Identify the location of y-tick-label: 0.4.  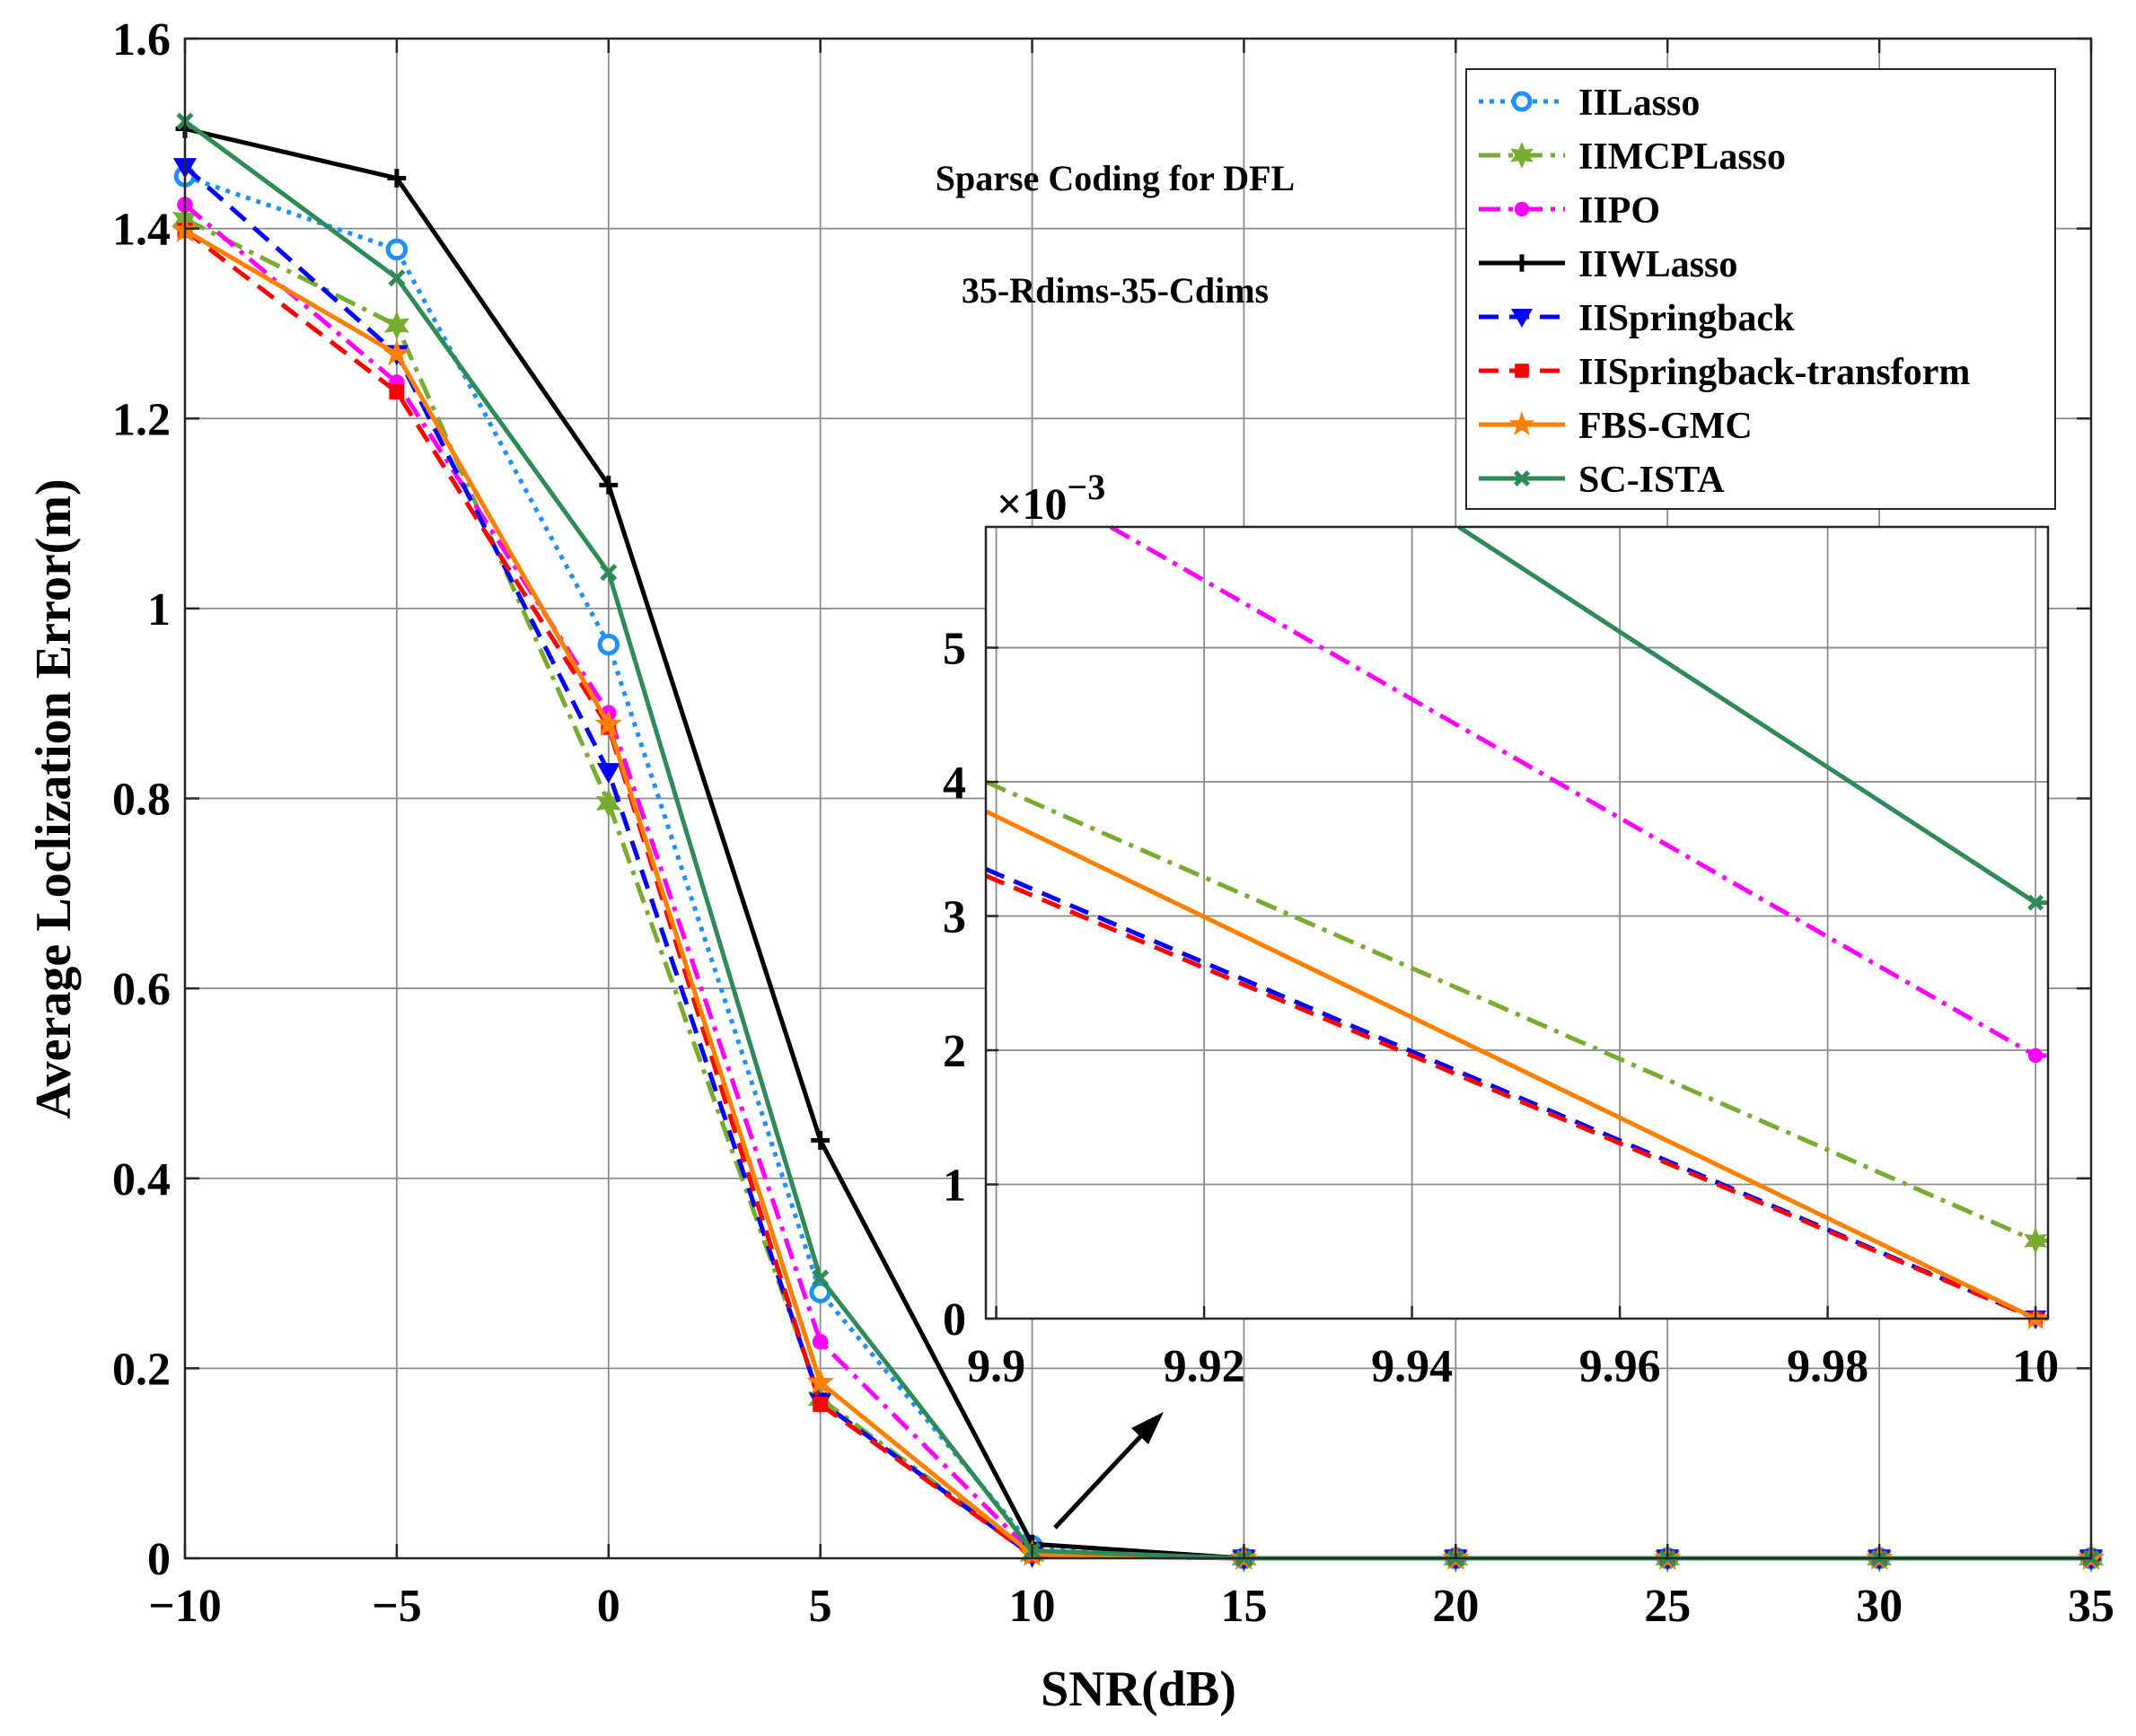
(141, 1180).